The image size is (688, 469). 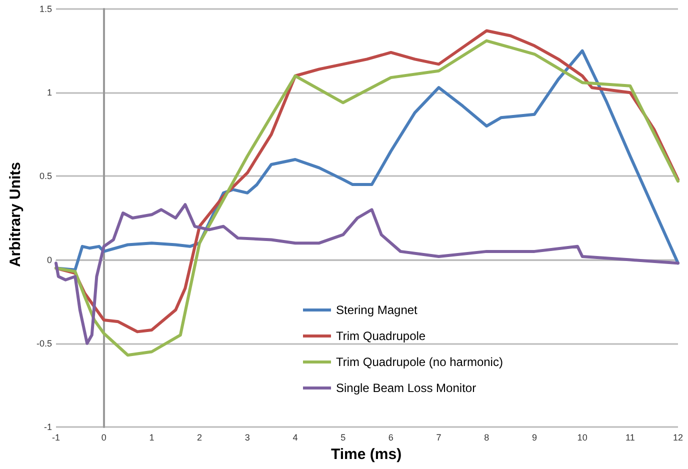 What do you see at coordinates (343, 437) in the screenshot?
I see `x-tick-label: 5` at bounding box center [343, 437].